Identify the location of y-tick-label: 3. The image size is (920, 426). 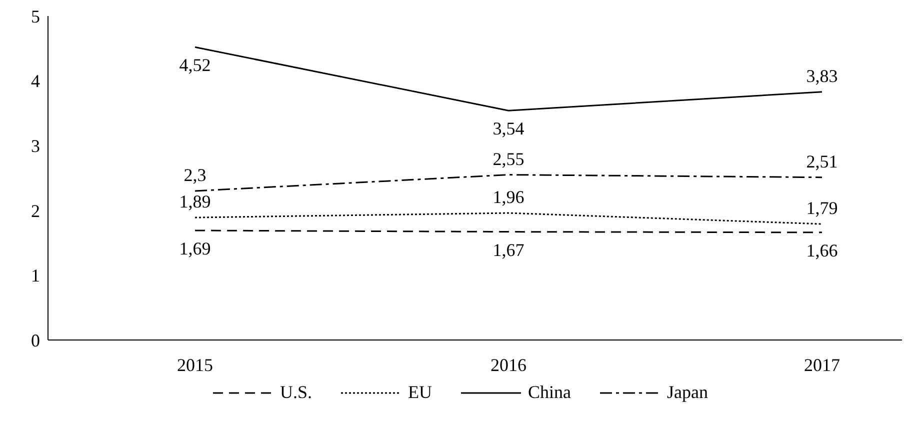
(35, 146).